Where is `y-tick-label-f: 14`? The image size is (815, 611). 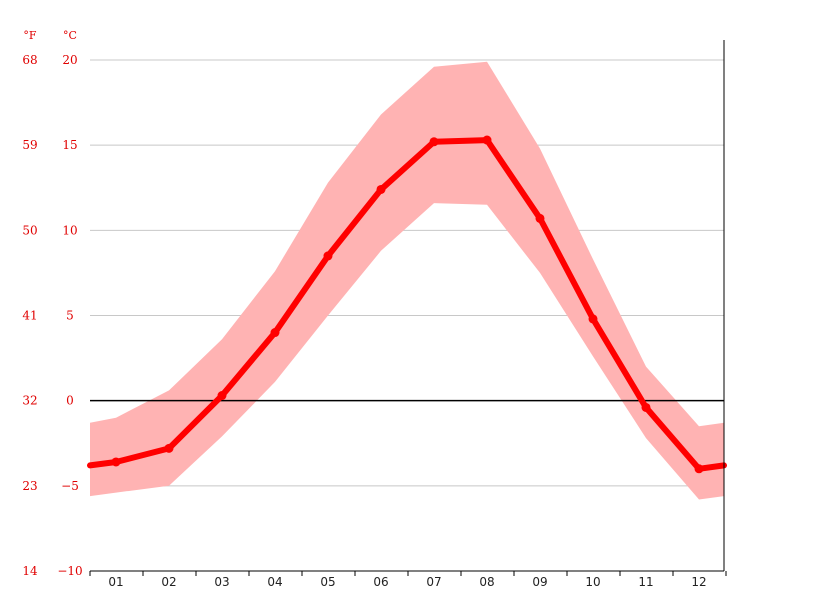
y-tick-label-f: 14 is located at coordinates (30, 571).